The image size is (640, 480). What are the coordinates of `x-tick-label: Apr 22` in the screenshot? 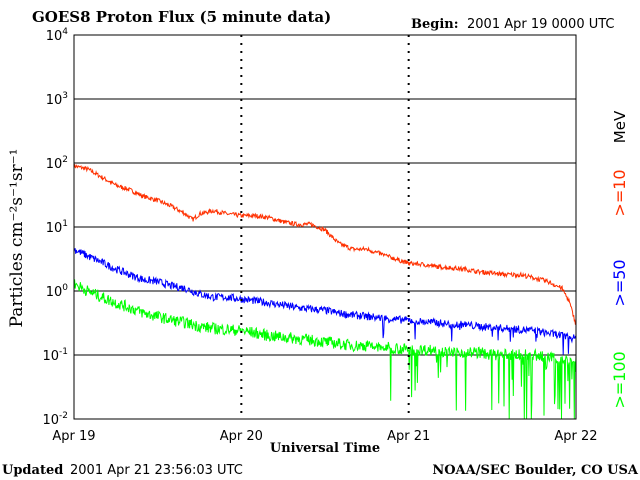 It's located at (575, 436).